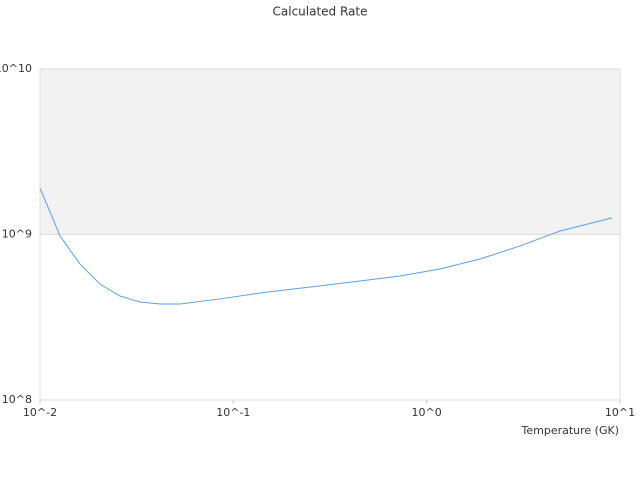 The height and width of the screenshot is (480, 640). What do you see at coordinates (570, 430) in the screenshot?
I see `x-axis-label: Temperature (GK)` at bounding box center [570, 430].